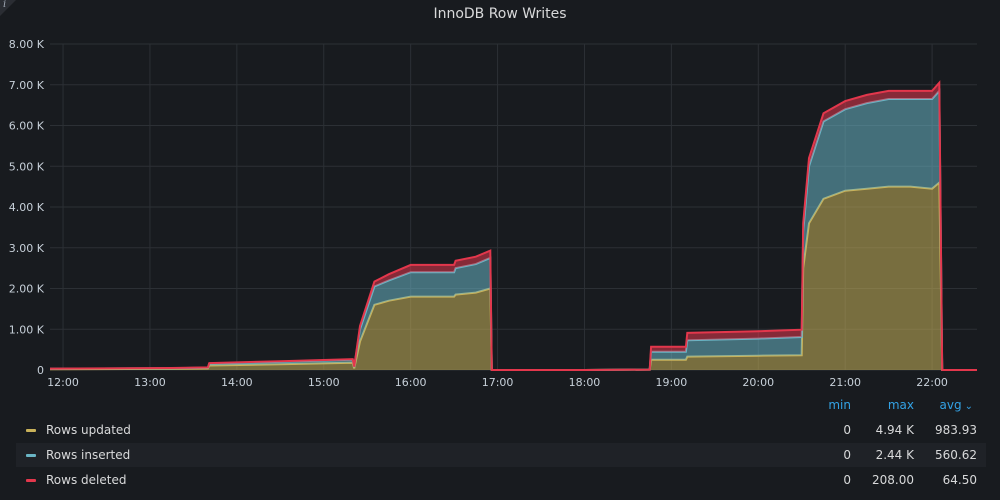  Describe the element at coordinates (956, 405) in the screenshot. I see `legend-header-avg: avg ⌄` at that location.